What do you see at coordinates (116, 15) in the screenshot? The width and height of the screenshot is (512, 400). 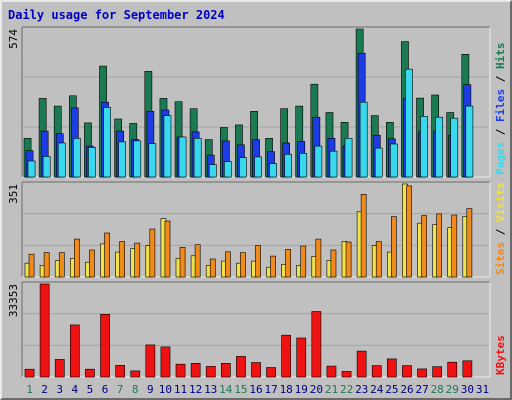 I see `chart-title: Daily usage for September 2024` at bounding box center [116, 15].